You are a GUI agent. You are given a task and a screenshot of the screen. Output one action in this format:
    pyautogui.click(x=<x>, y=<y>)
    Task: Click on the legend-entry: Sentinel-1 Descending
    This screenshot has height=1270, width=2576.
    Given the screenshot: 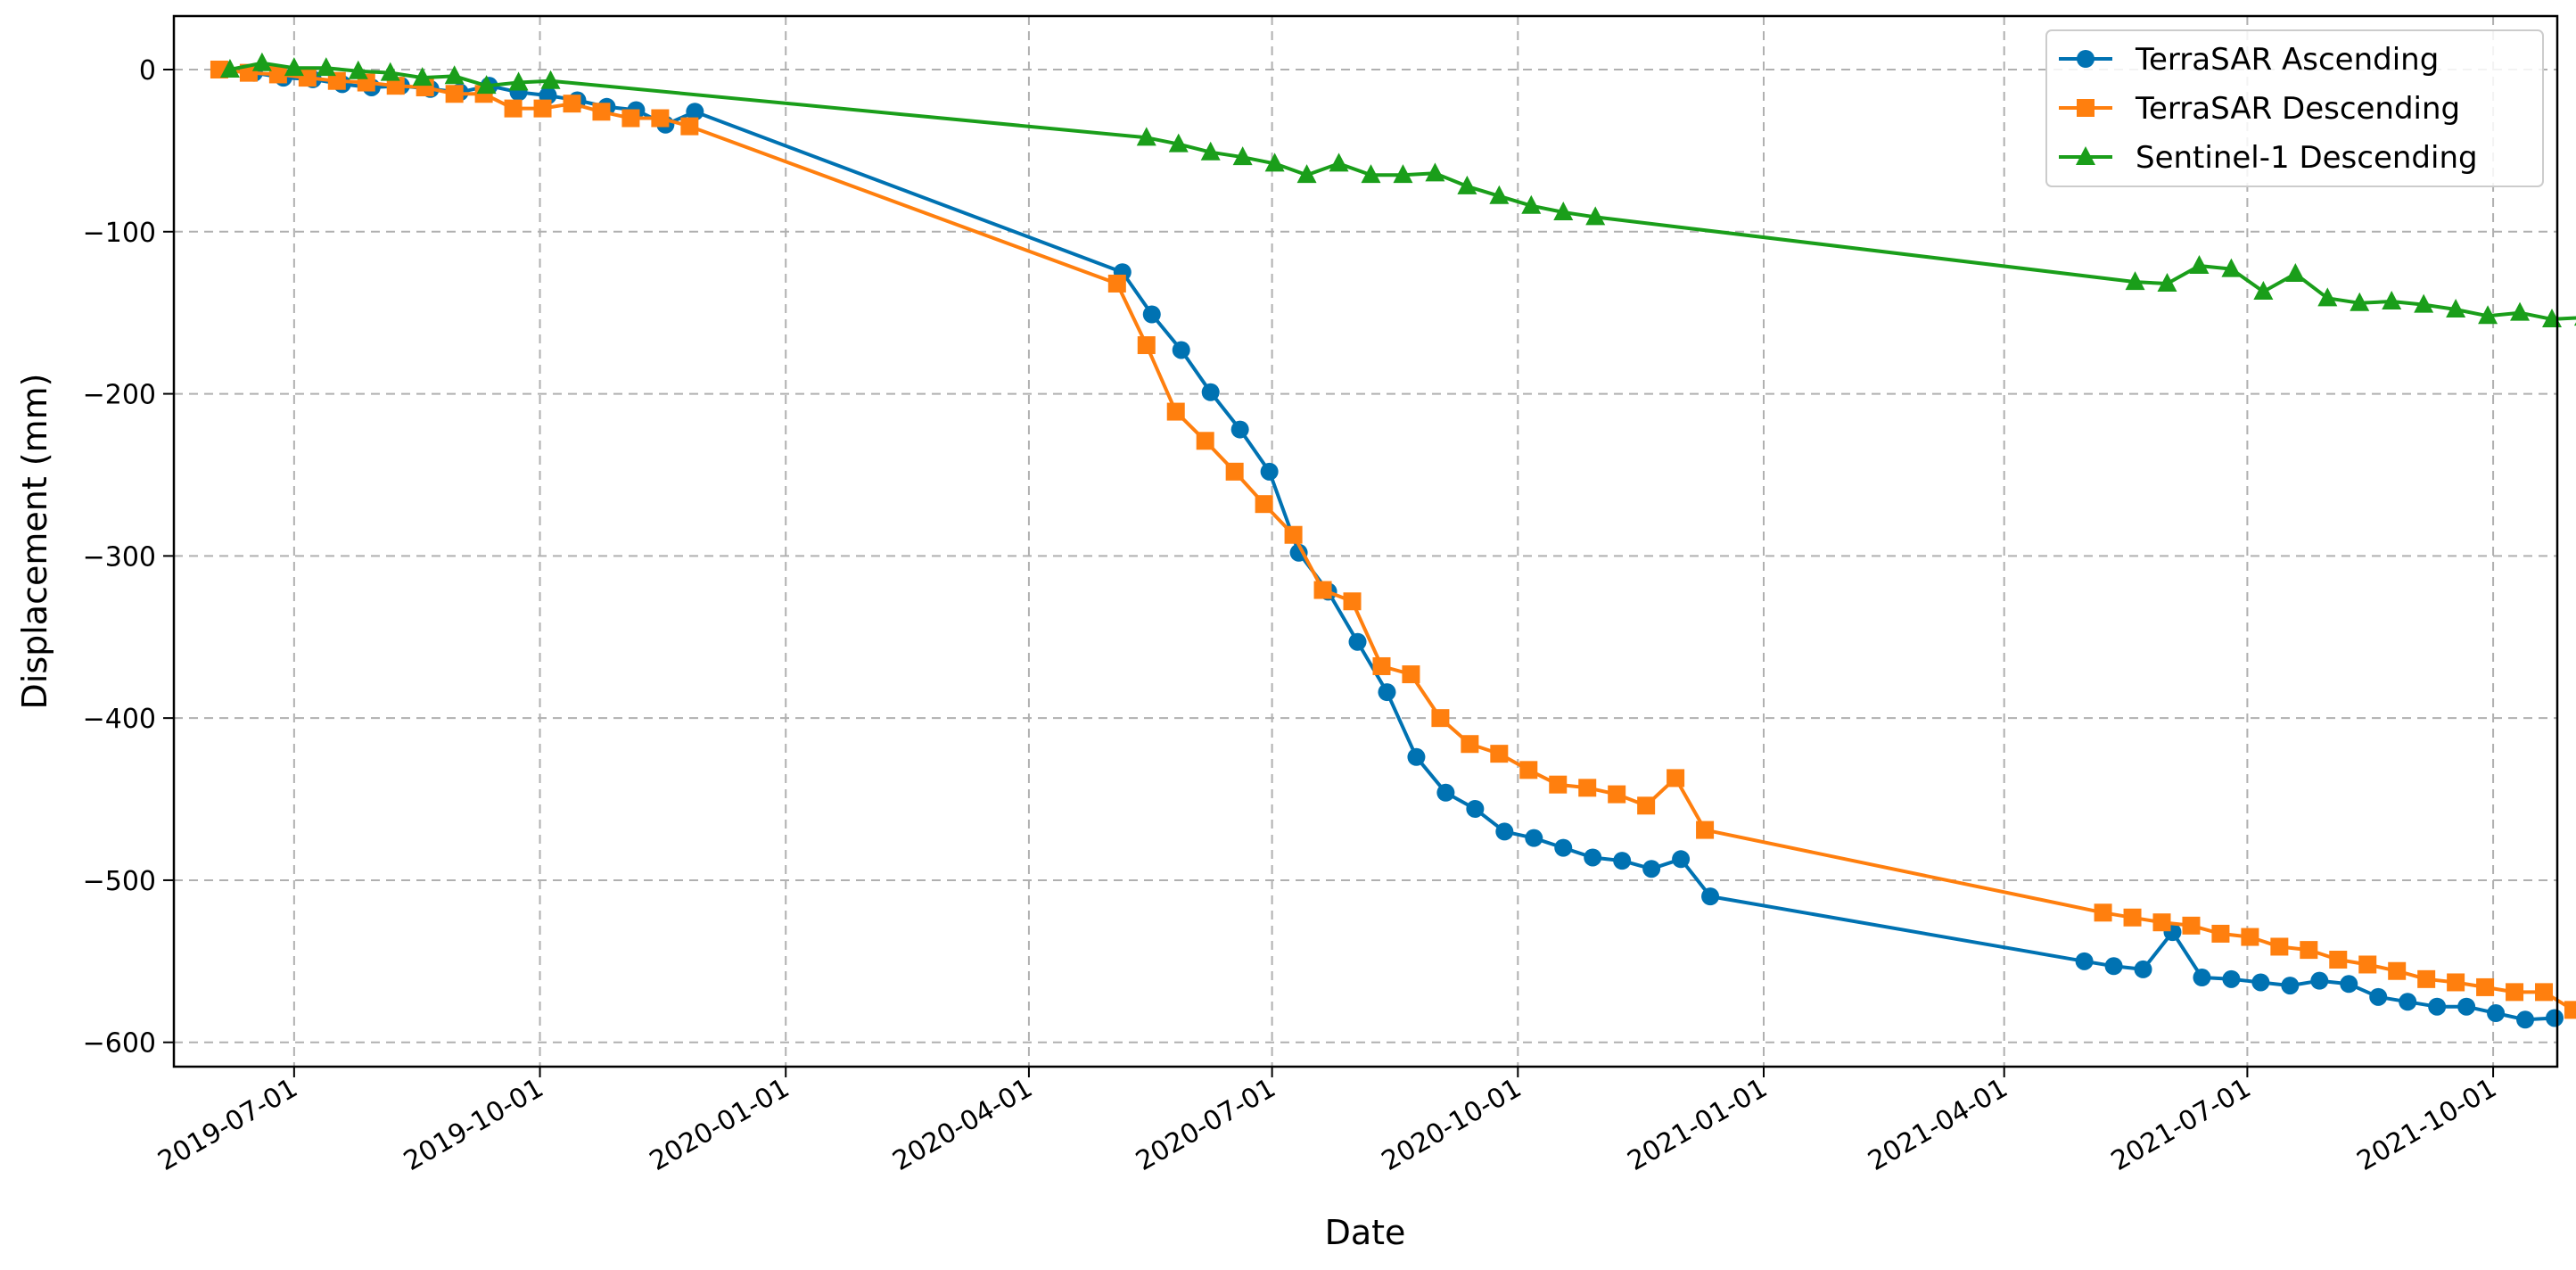 What is the action you would take?
    pyautogui.click(x=2268, y=158)
    